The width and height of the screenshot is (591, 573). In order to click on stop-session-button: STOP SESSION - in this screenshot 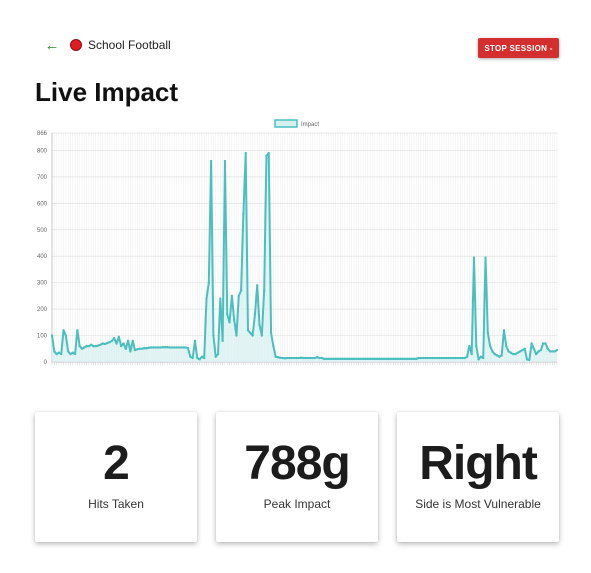, I will do `click(518, 48)`.